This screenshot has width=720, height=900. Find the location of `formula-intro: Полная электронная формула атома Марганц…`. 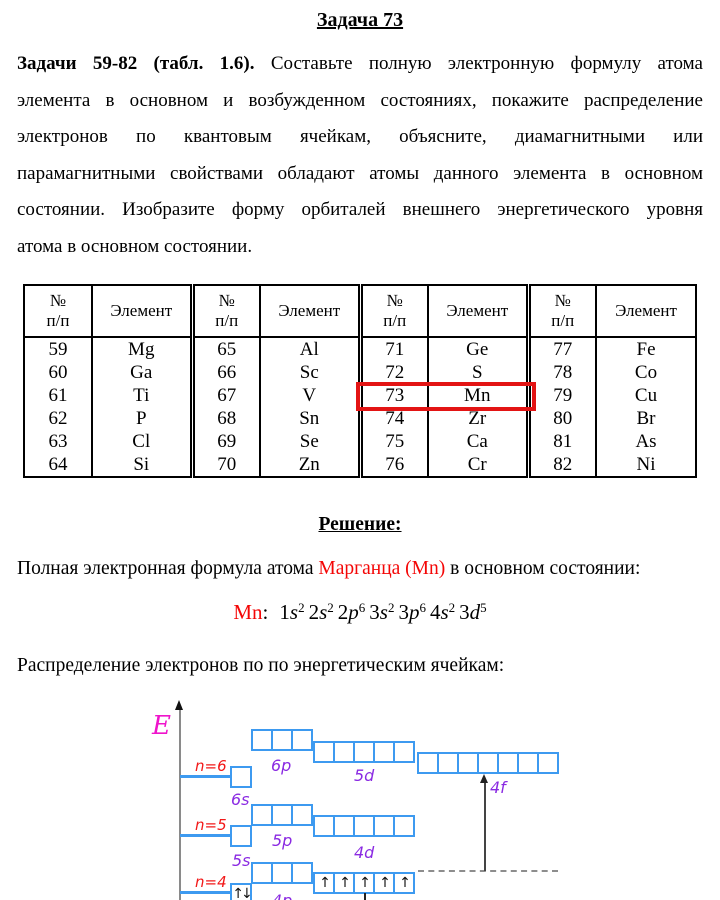

formula-intro: Полная электронная формула атома Марганц… is located at coordinates (360, 569).